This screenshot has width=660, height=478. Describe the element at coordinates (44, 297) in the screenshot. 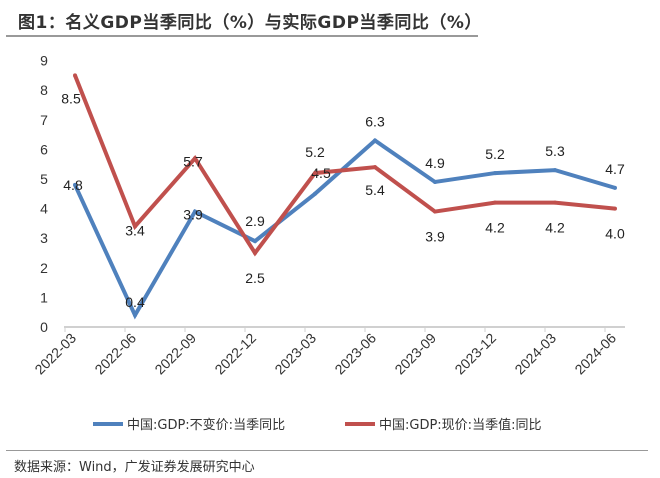

I see `y-tick-label: 1` at that location.